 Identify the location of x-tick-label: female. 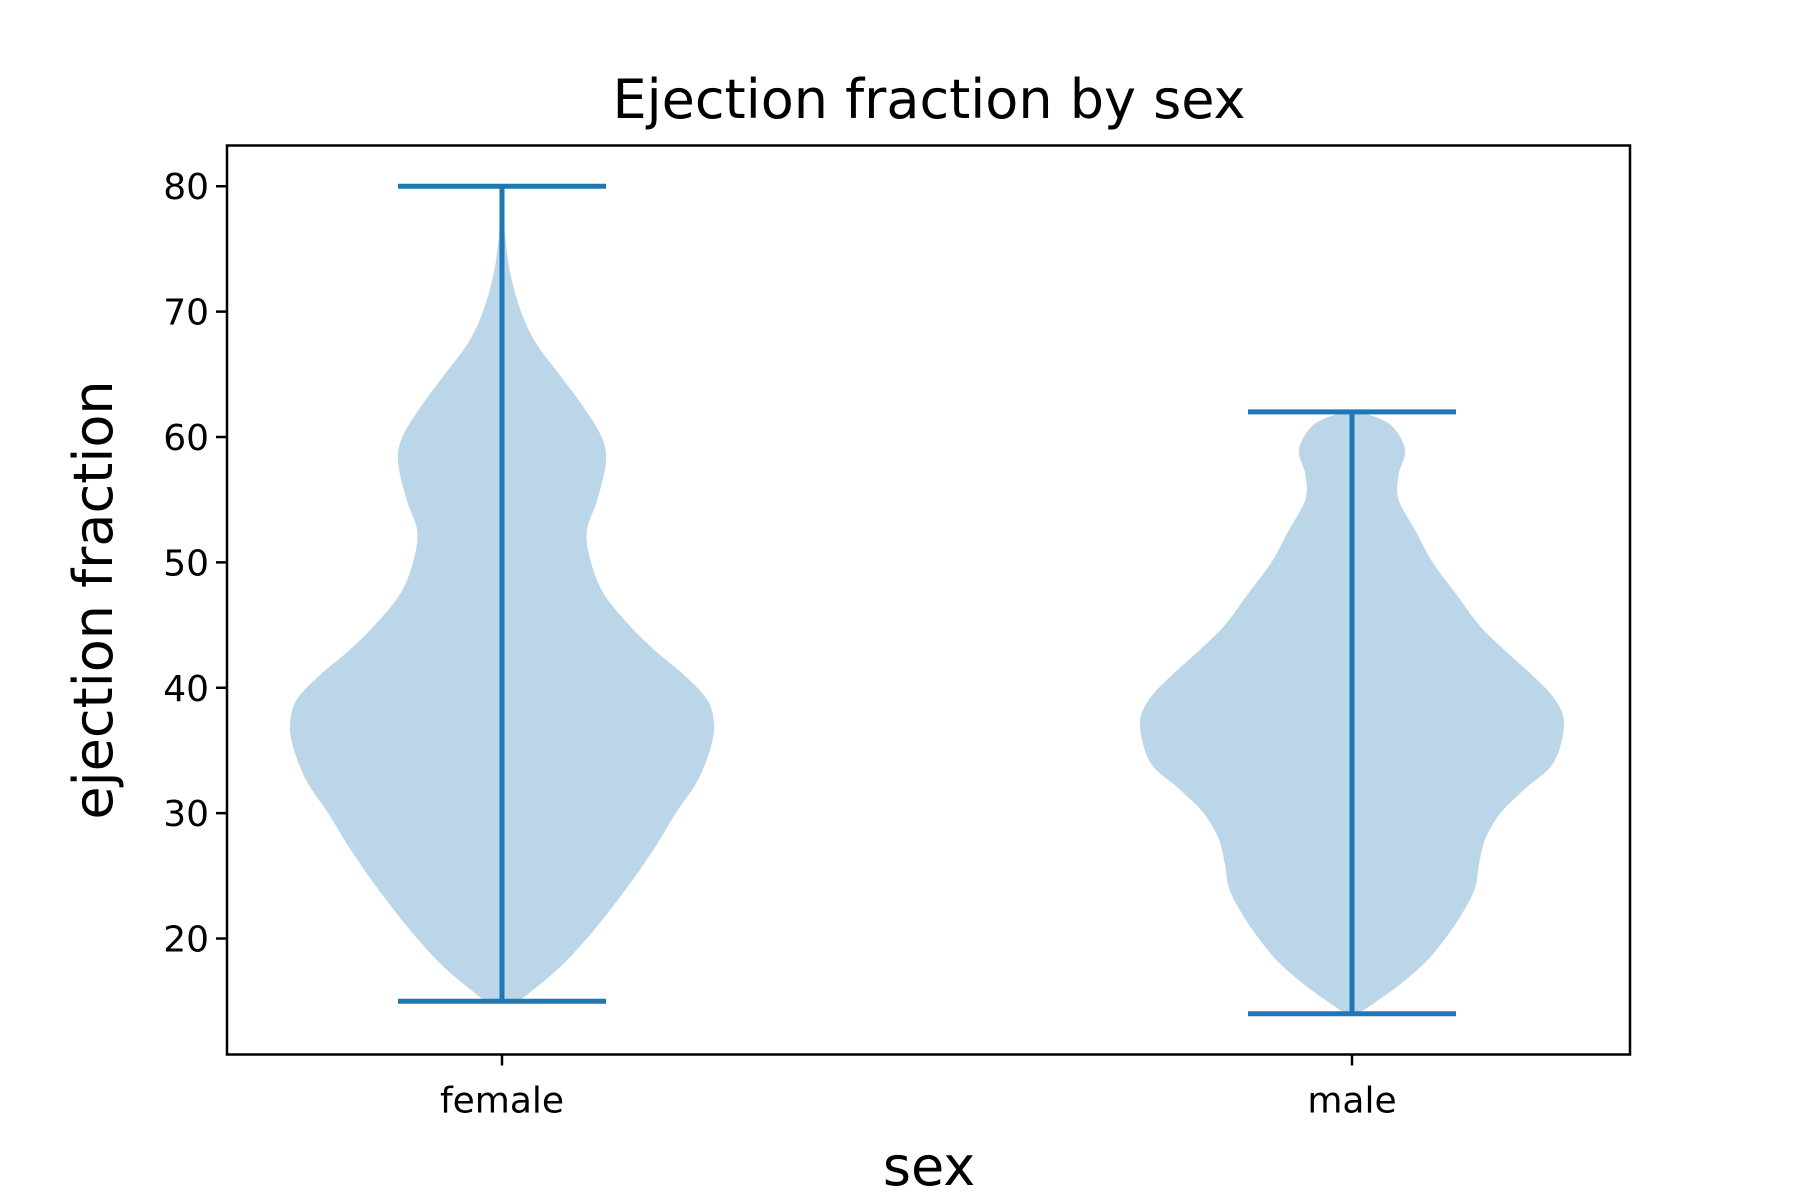
(502, 1101).